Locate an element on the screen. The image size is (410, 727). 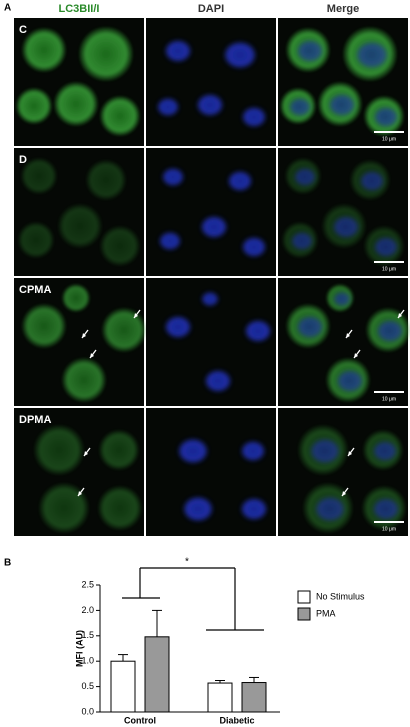
y-tick-label: 1.0 is located at coordinates (87, 661).